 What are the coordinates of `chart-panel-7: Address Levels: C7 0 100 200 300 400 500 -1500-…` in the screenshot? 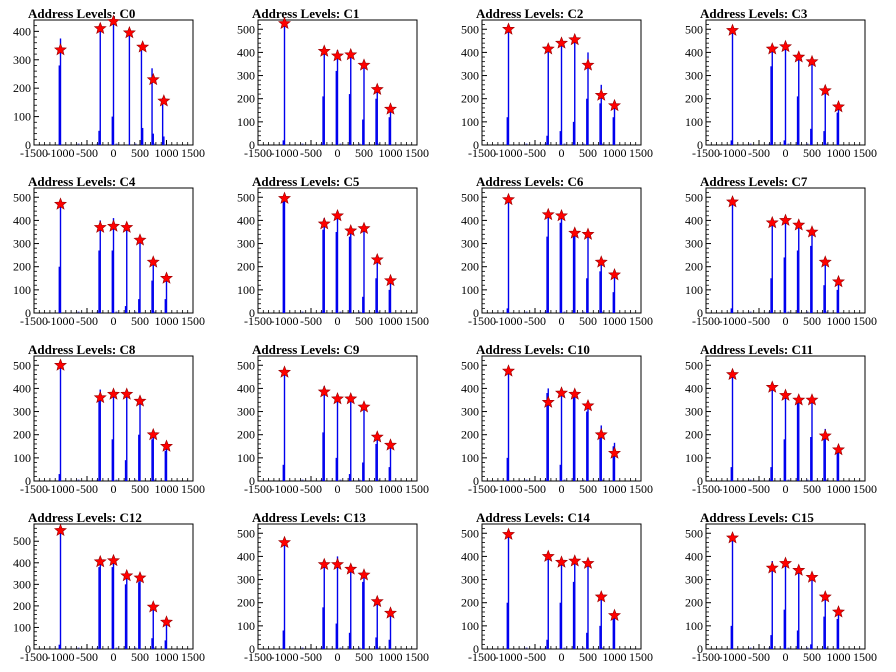 It's located at (784, 252).